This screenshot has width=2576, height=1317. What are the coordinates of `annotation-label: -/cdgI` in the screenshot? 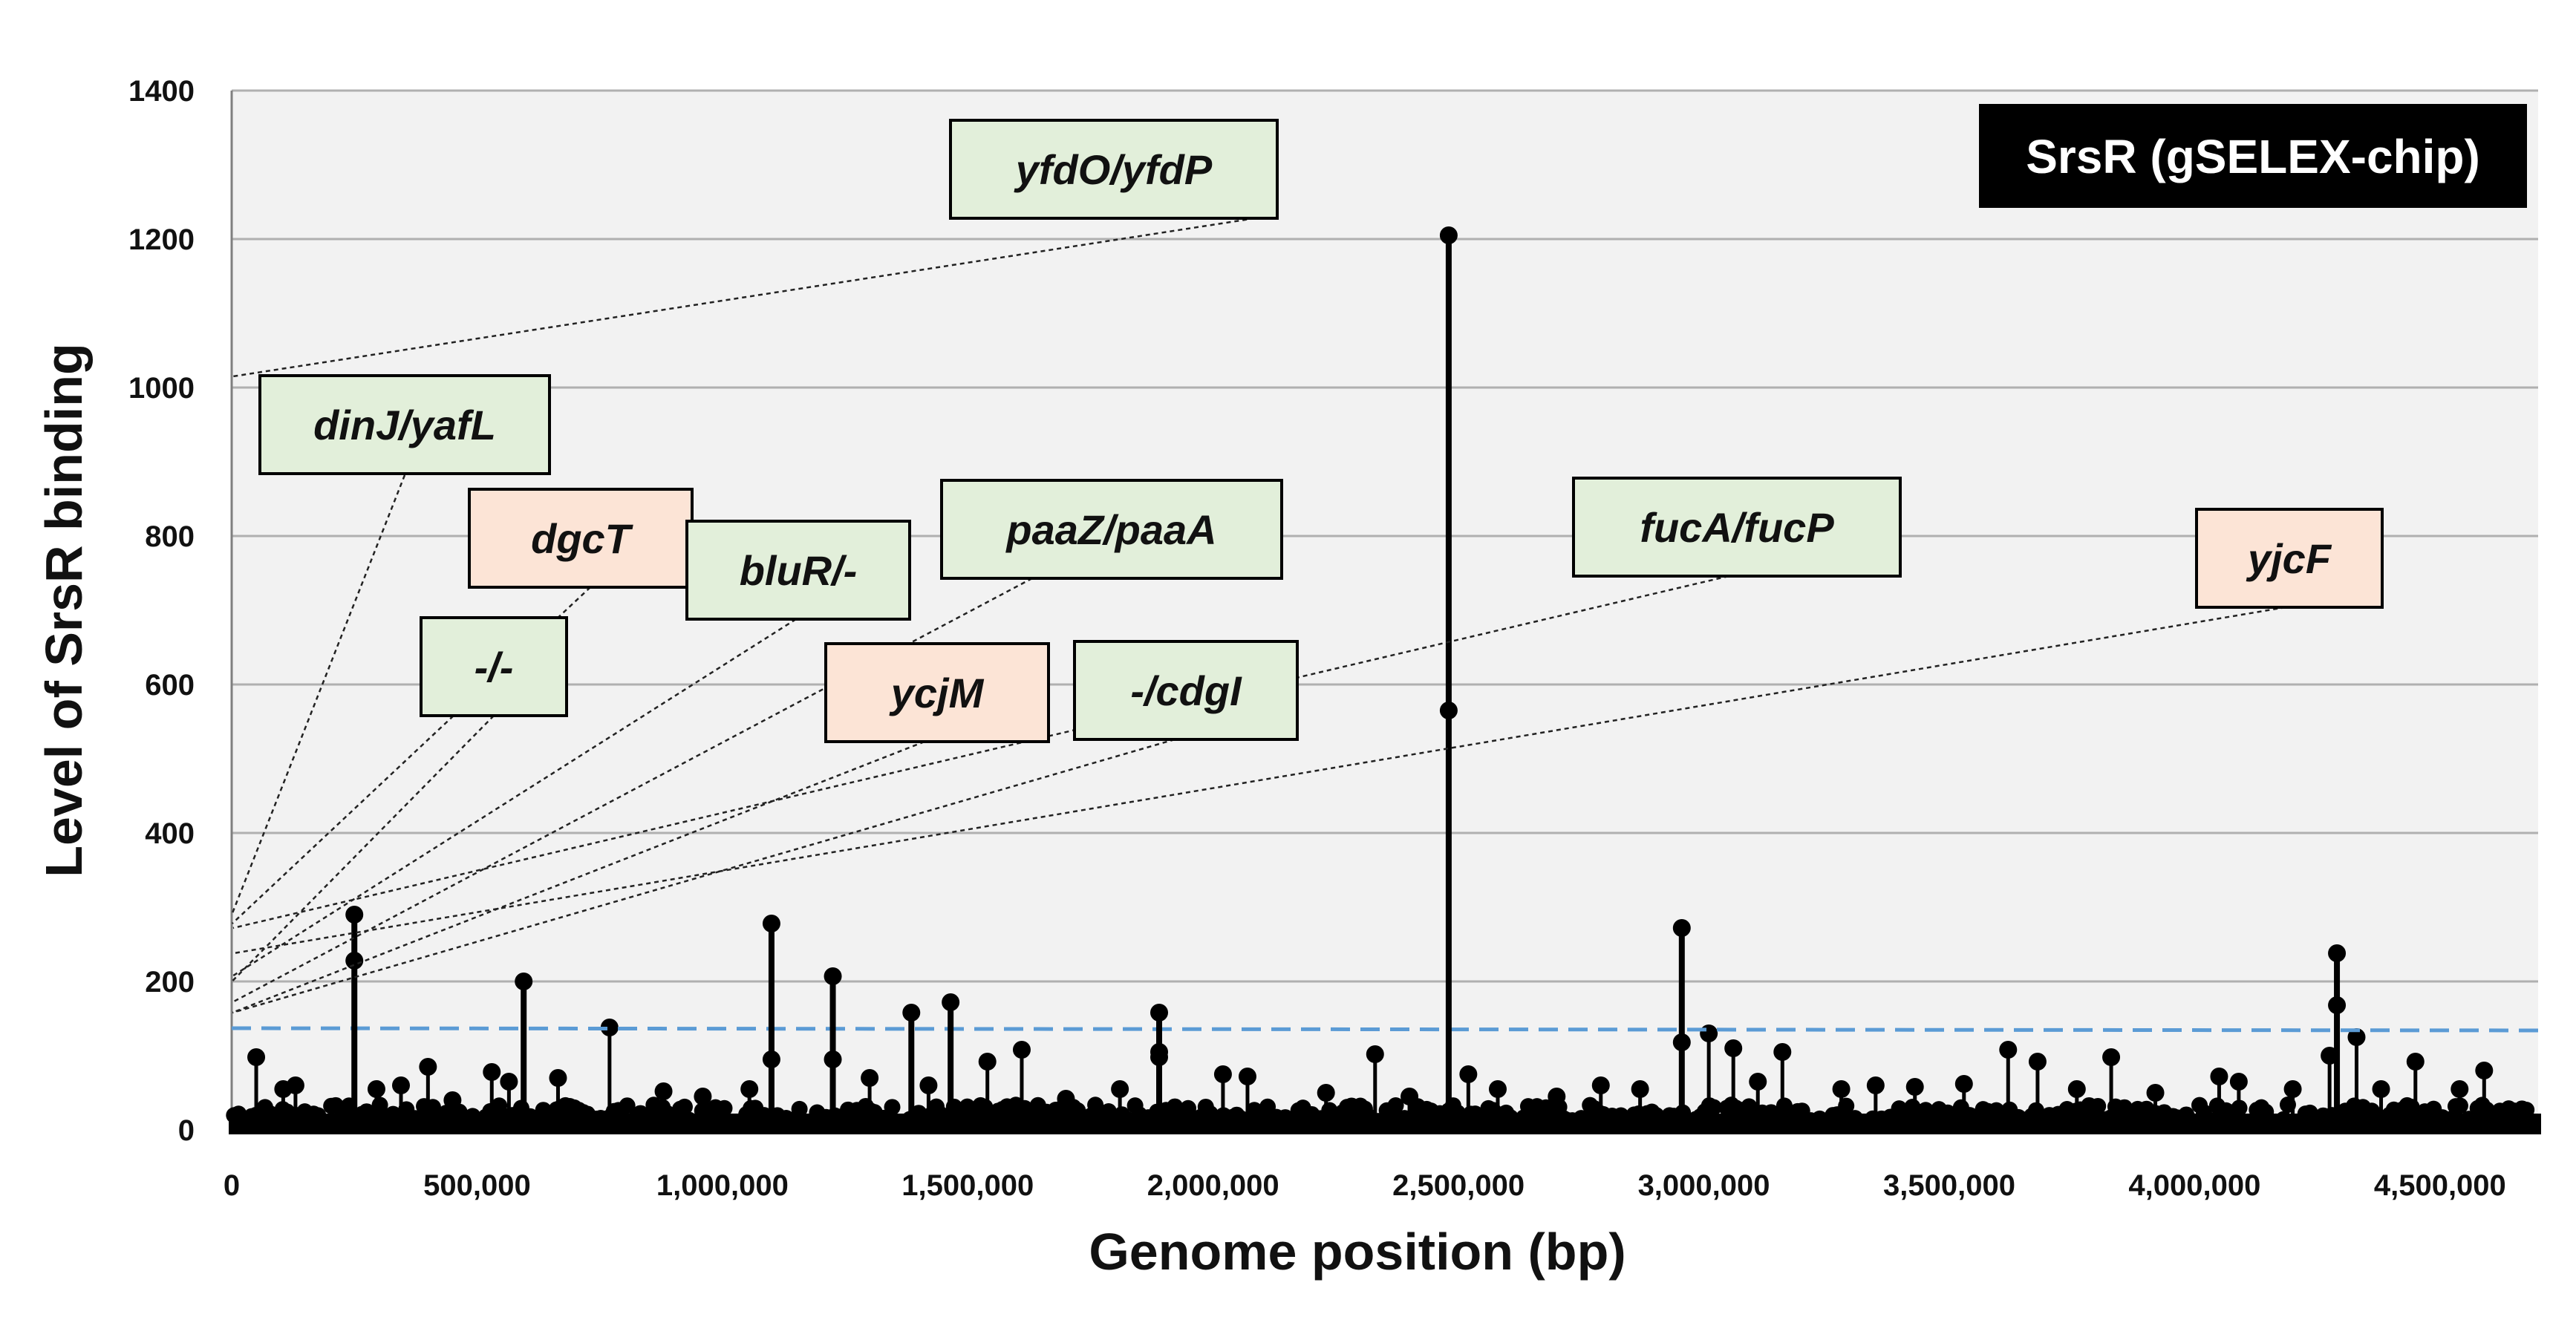 It's located at (1186, 690).